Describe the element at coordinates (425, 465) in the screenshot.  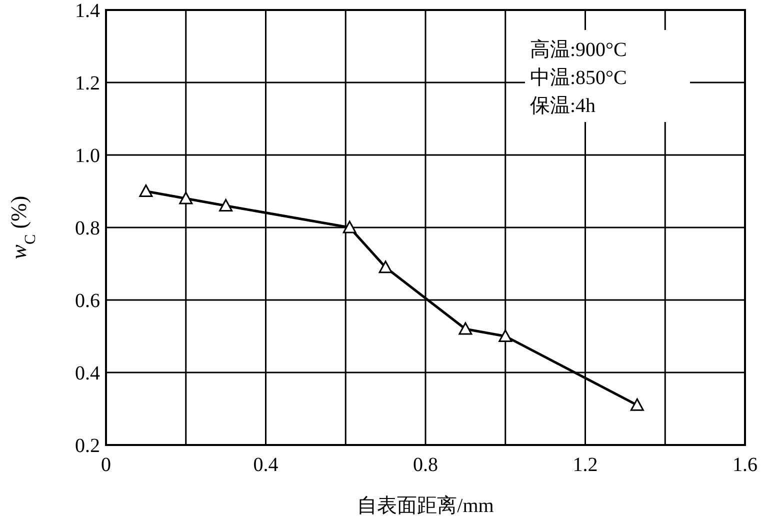
I see `x-tick-label: 0.8` at that location.